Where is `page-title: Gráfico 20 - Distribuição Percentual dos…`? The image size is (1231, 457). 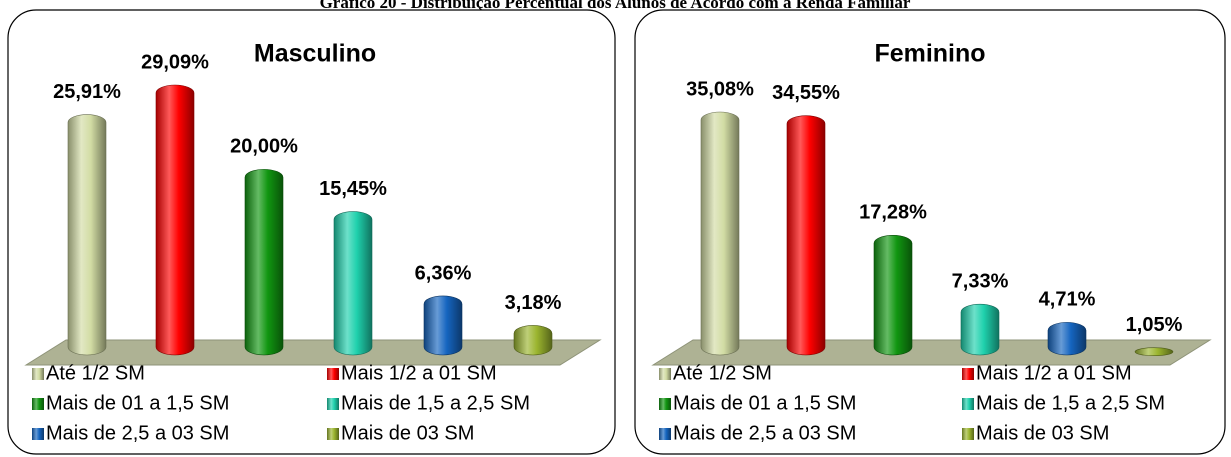
page-title: Gráfico 20 - Distribuição Percentual dos… is located at coordinates (615, 6).